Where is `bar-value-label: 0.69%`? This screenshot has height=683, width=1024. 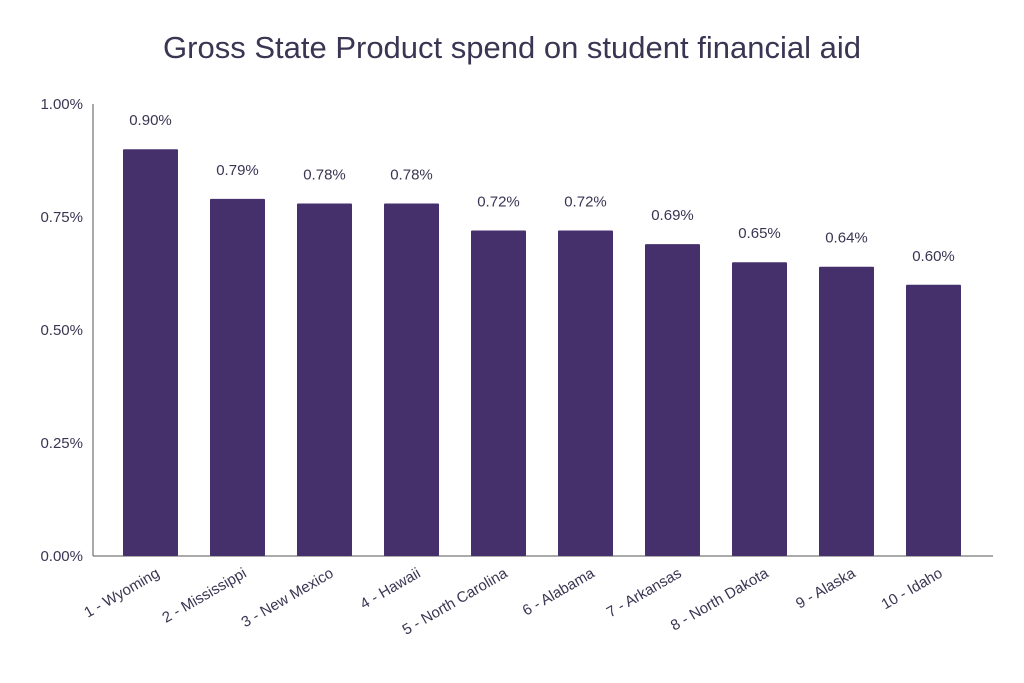
bar-value-label: 0.69% is located at coordinates (672, 215).